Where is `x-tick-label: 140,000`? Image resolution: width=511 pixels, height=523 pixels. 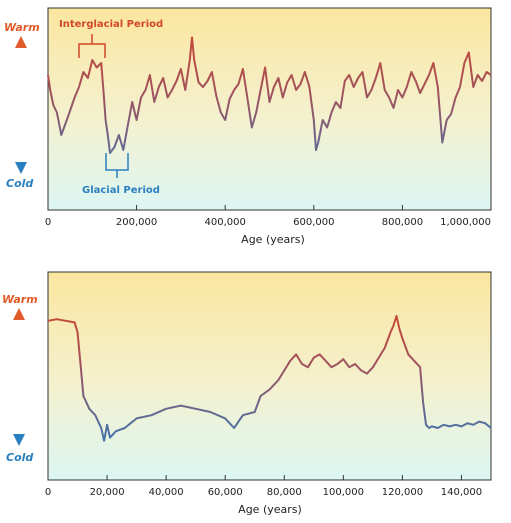 x-tick-label: 140,000 is located at coordinates (461, 492).